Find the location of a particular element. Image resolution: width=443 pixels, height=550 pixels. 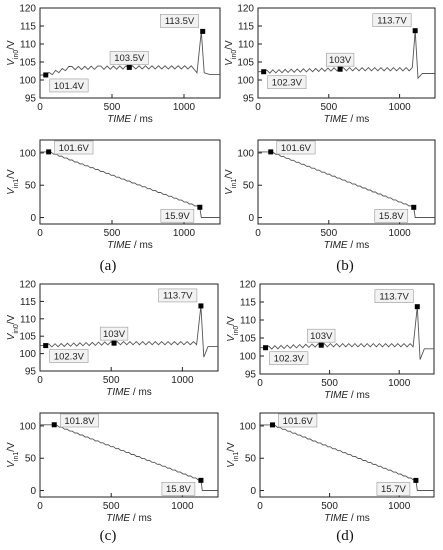

annotation-label: 15.9V is located at coordinates (177, 216).